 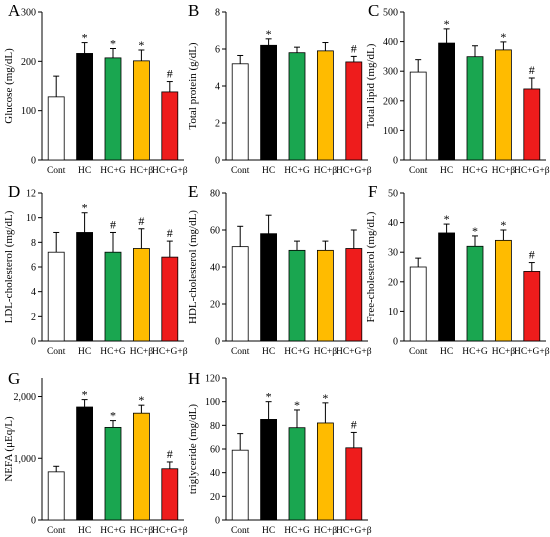 What do you see at coordinates (390, 42) in the screenshot?
I see `y-tick-label: 400` at bounding box center [390, 42].